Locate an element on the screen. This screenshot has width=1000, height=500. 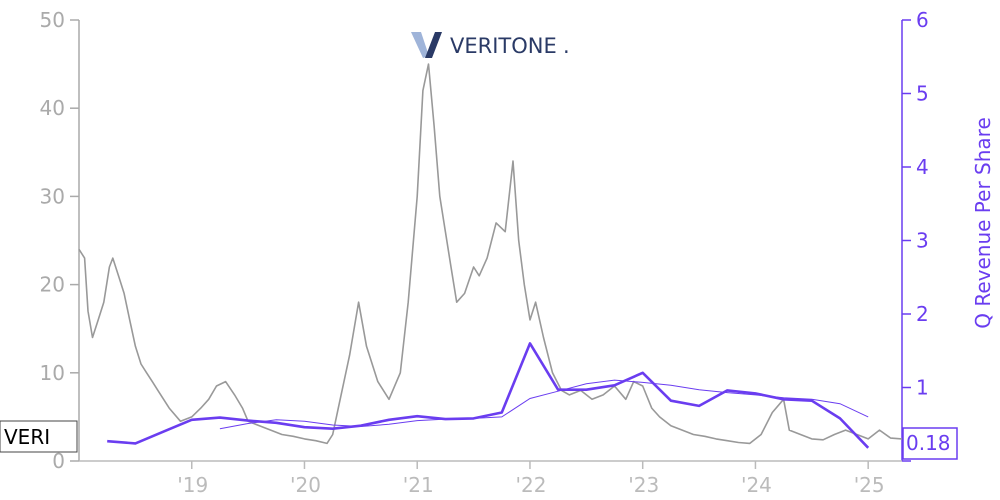
right-tick-label: 6 is located at coordinates (922, 20).